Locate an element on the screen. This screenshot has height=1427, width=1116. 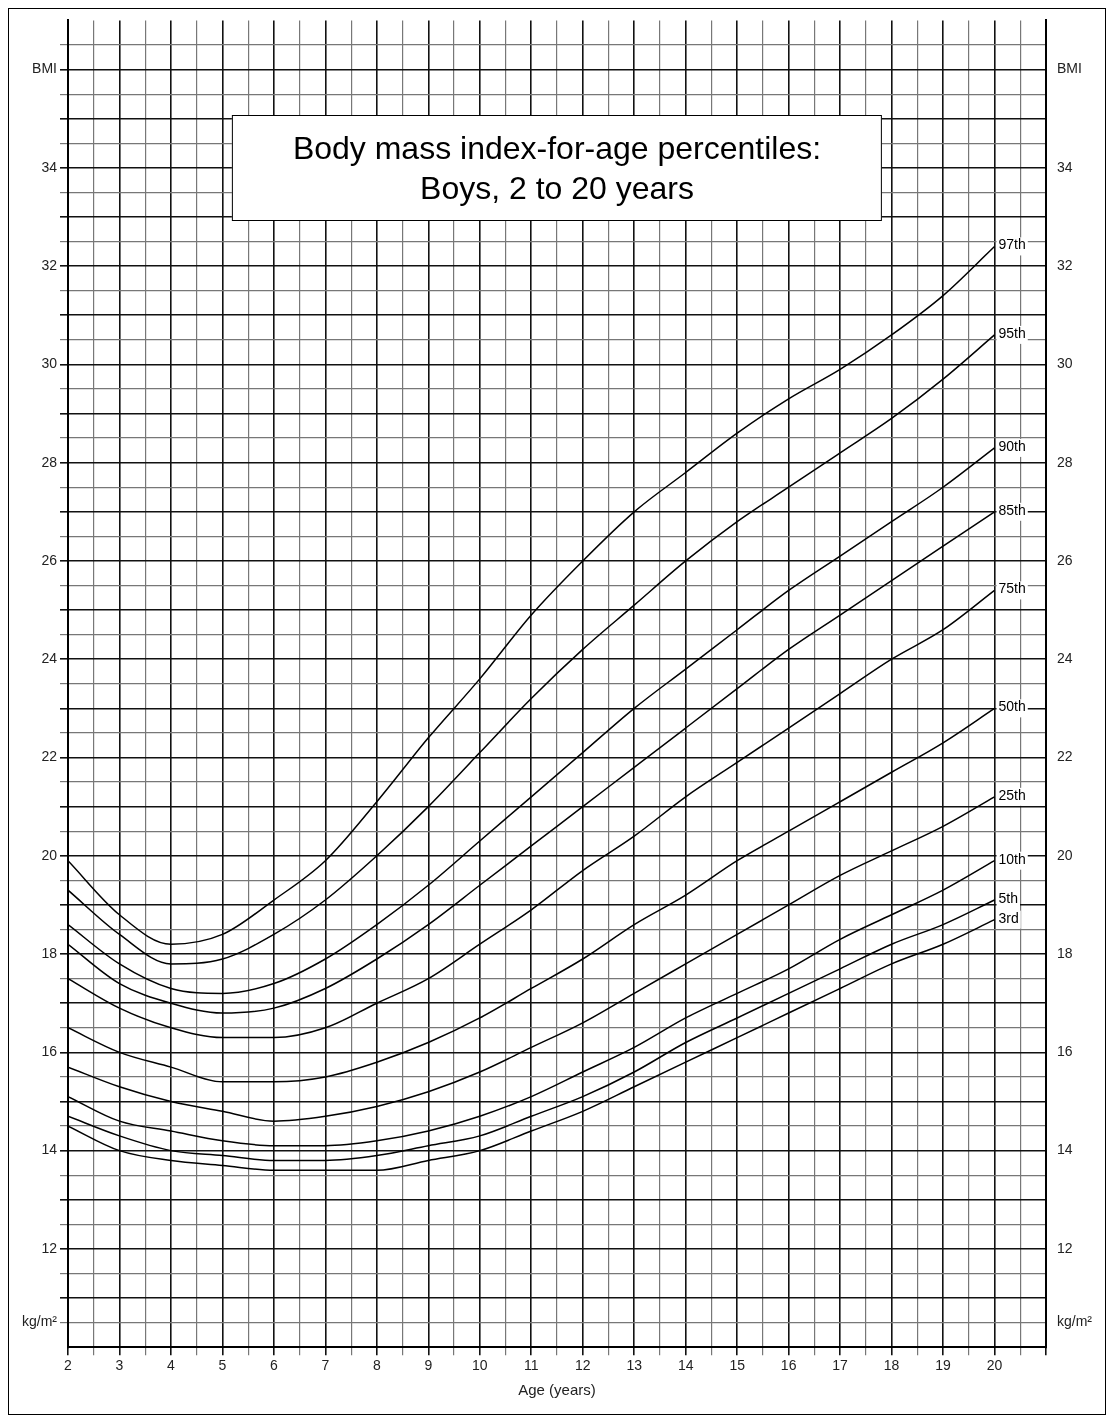
y2-tick-label: 30 is located at coordinates (1065, 363).